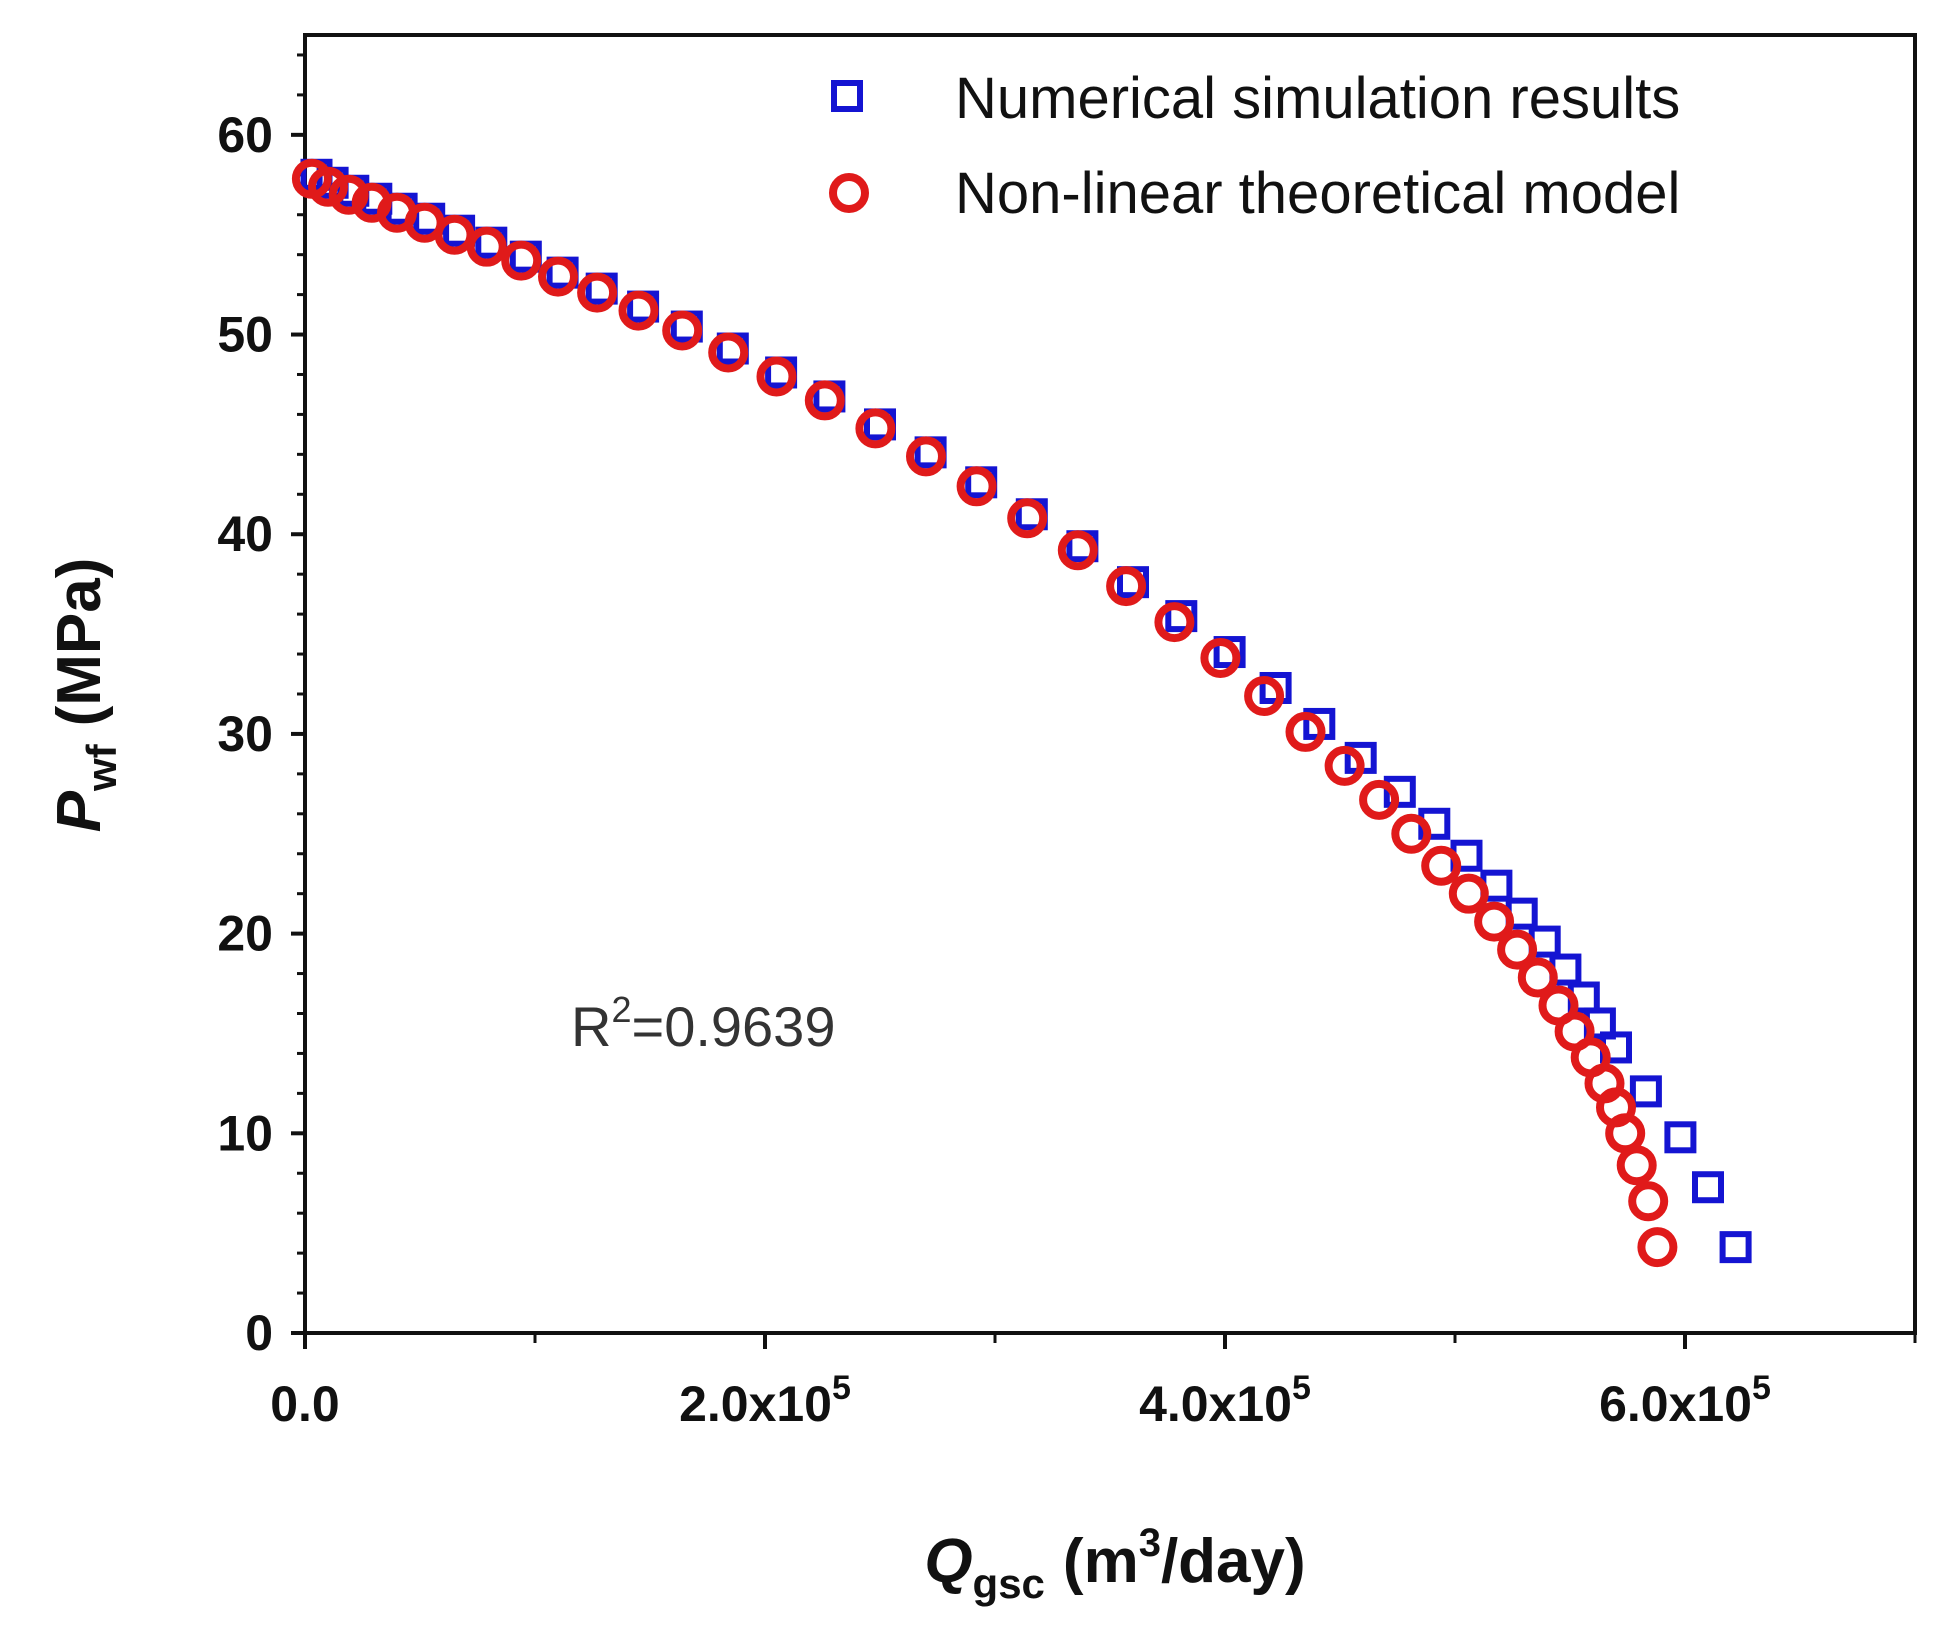 The image size is (1942, 1630). What do you see at coordinates (591, 1026) in the screenshot?
I see `r-squared-prefix: R` at bounding box center [591, 1026].